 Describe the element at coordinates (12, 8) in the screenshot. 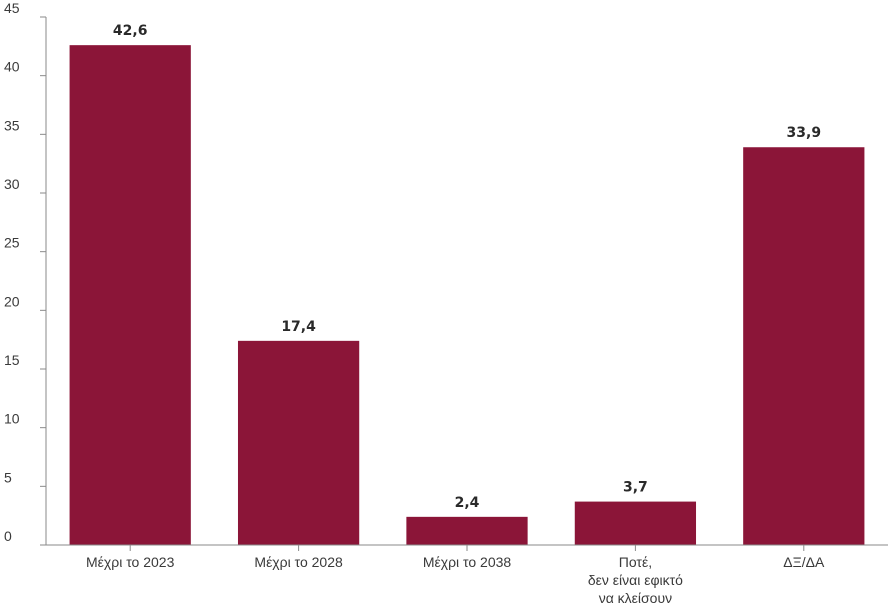

I see `y-tick-label: 45` at that location.